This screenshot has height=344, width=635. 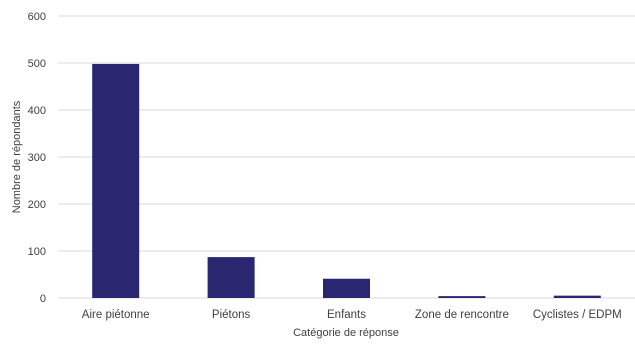 I want to click on y-axis-ticks: 0 100 200 300 400 500 600, so click(x=37, y=158).